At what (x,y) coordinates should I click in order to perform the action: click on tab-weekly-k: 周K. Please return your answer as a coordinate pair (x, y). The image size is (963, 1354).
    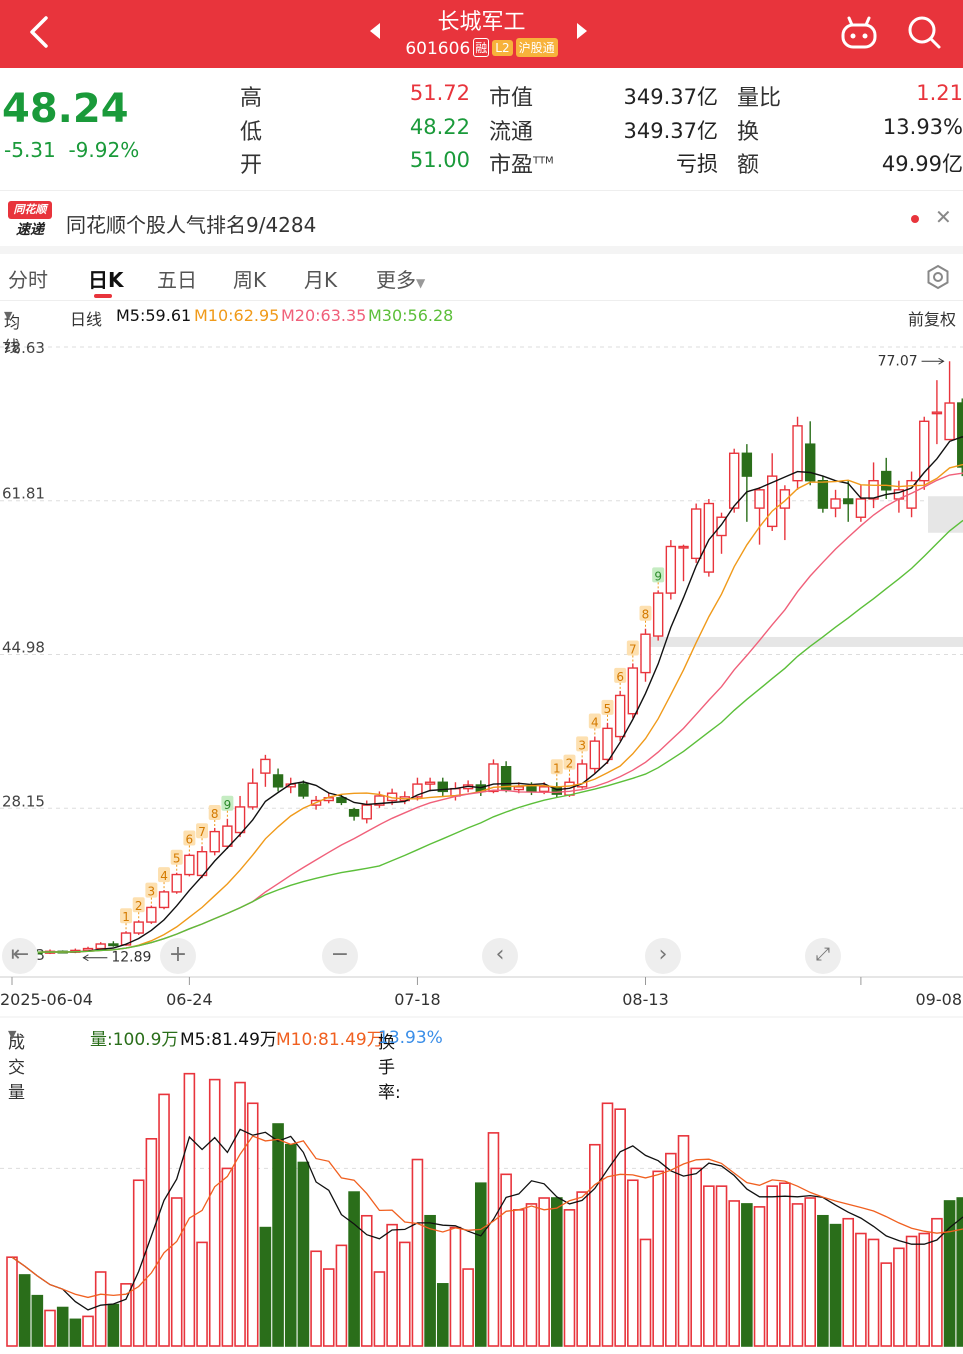
    Looking at the image, I should click on (250, 280).